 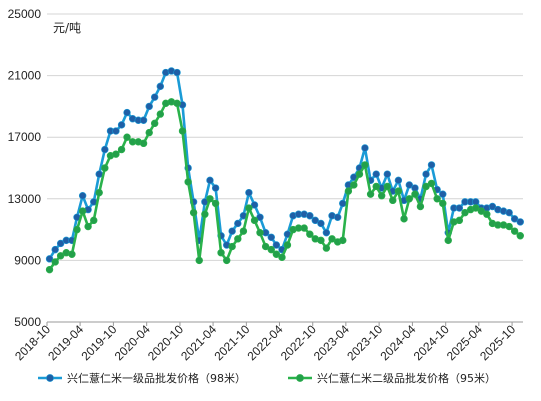 What do you see at coordinates (25, 137) in the screenshot?
I see `y-tick-label: 17000` at bounding box center [25, 137].